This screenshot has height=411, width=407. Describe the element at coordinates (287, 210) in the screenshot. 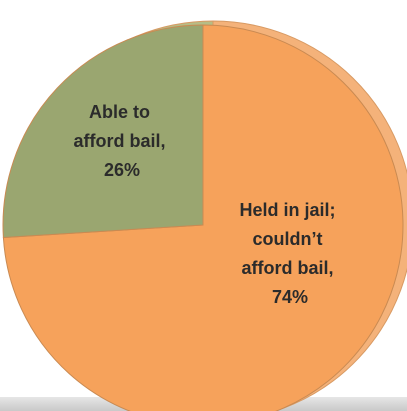

I see `slice-label-held-line-1: Held in jail;` at that location.